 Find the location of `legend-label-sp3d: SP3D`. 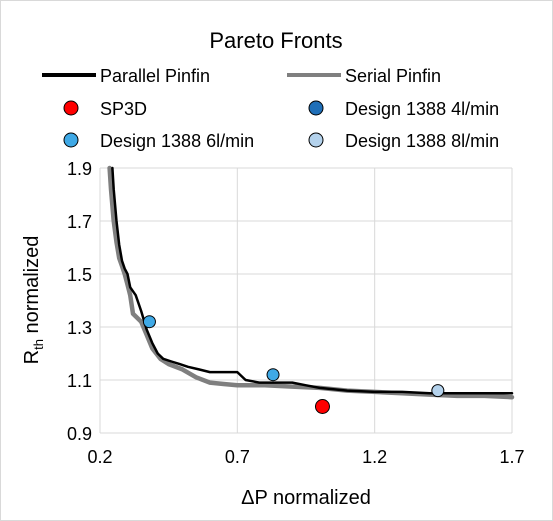

legend-label-sp3d: SP3D is located at coordinates (123, 109).